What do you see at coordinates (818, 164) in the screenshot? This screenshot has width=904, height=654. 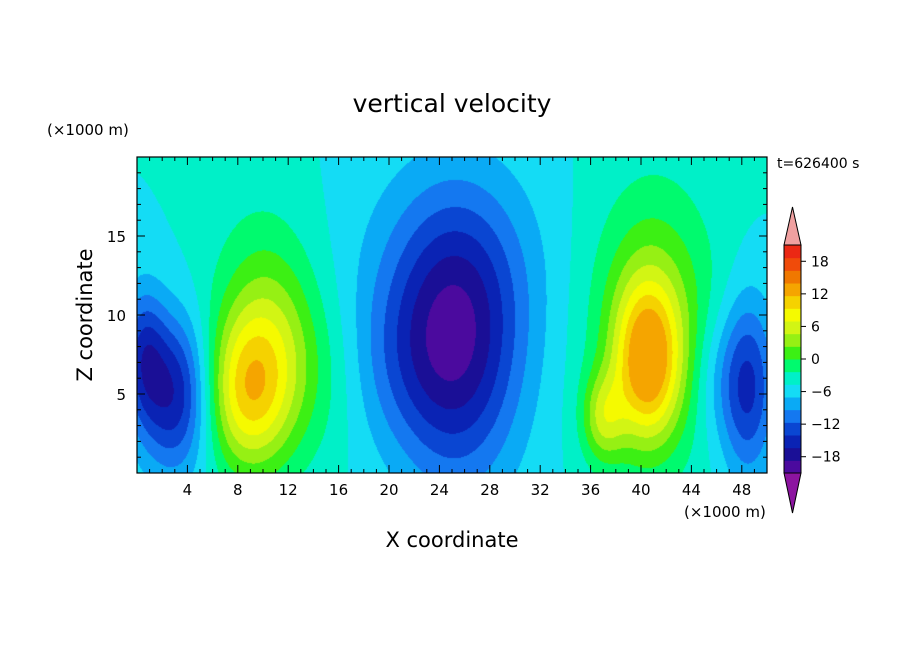 I see `time-label: t=626400 s` at bounding box center [818, 164].